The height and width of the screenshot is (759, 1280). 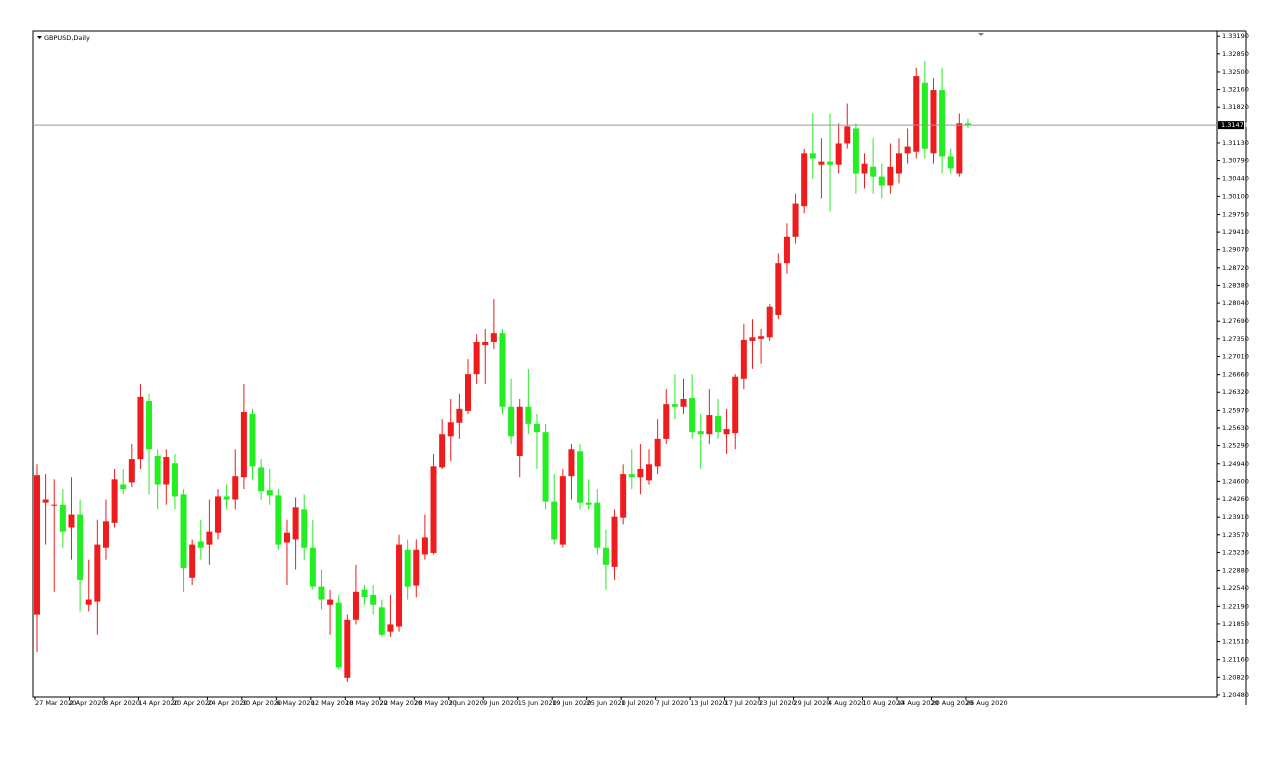 What do you see at coordinates (435, 703) in the screenshot?
I see `x-tick-label: 28 May 2020` at bounding box center [435, 703].